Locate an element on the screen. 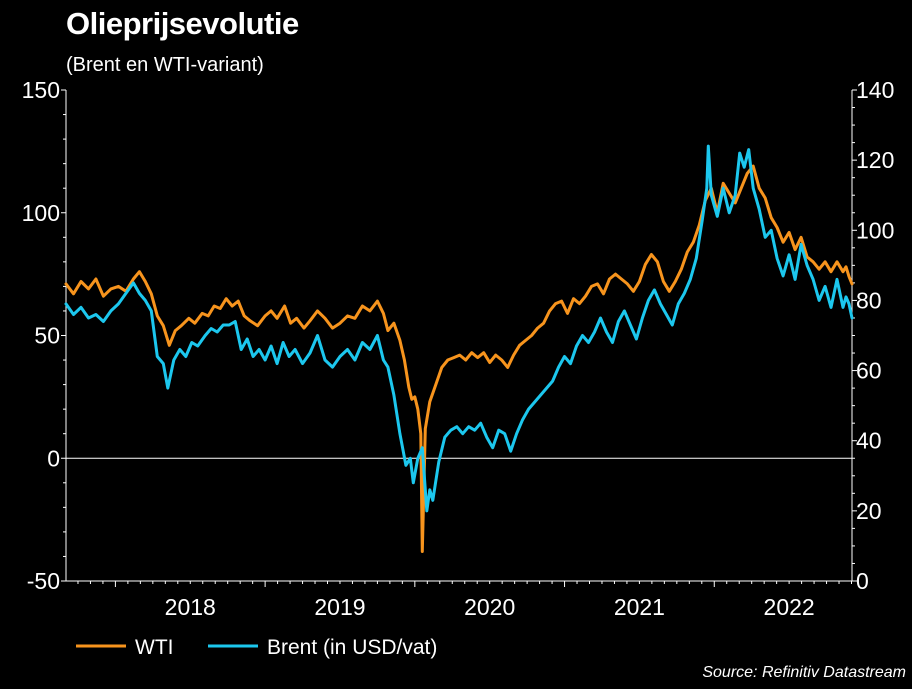  left-tick-label: -50 is located at coordinates (43, 581).